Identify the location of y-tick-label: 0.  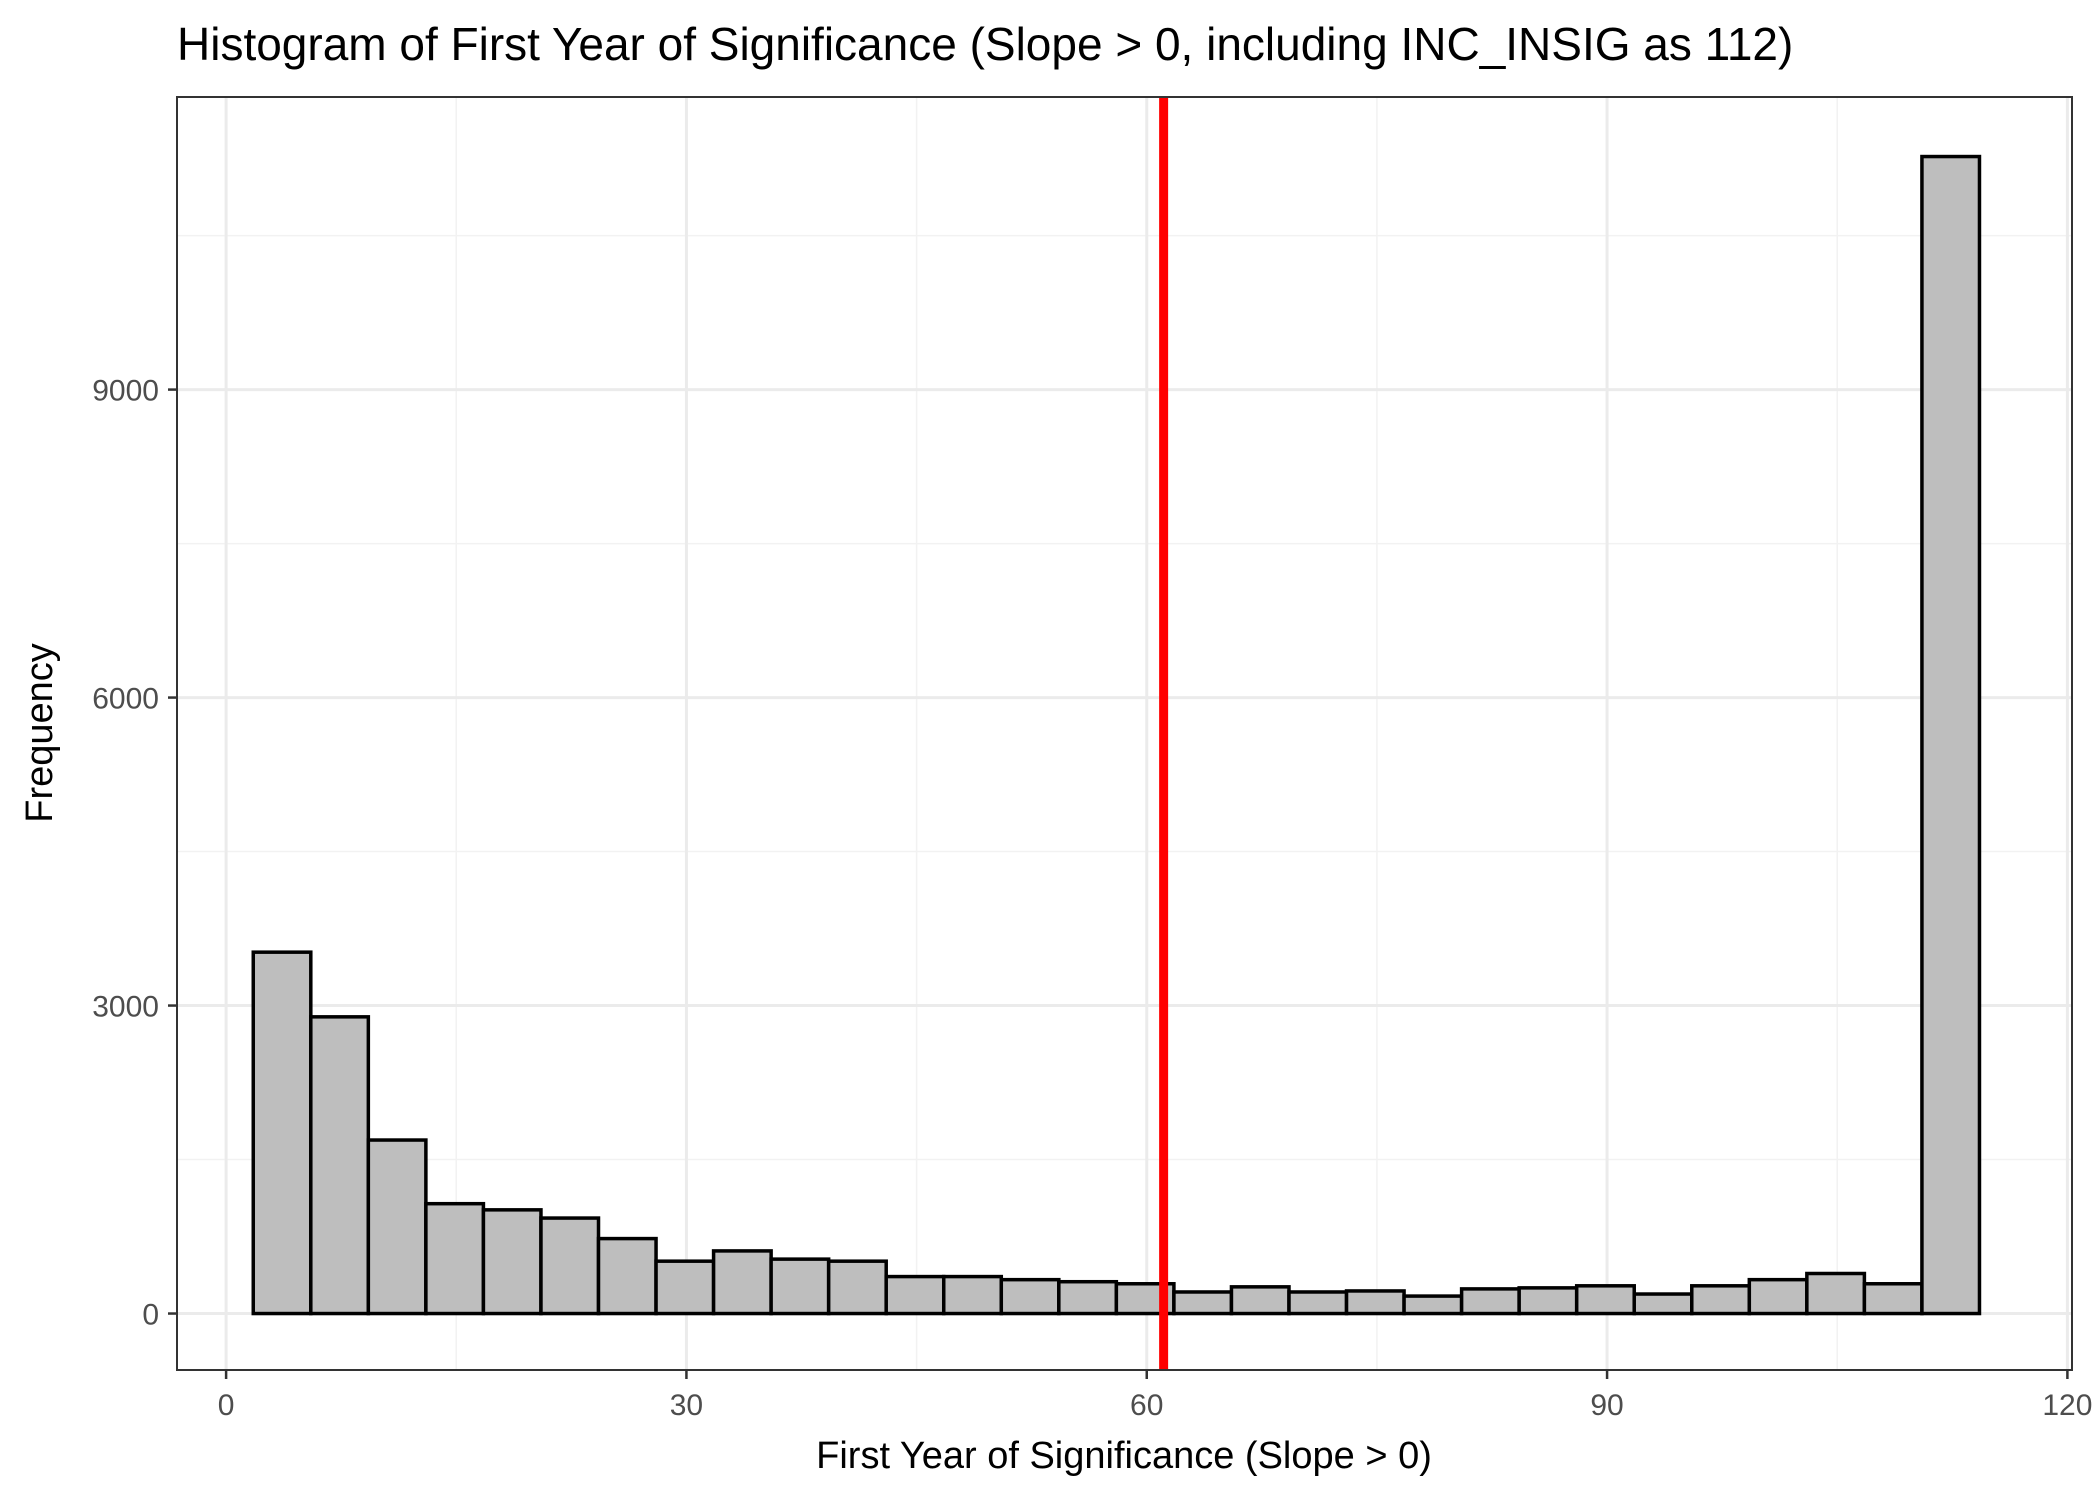
(150, 1315).